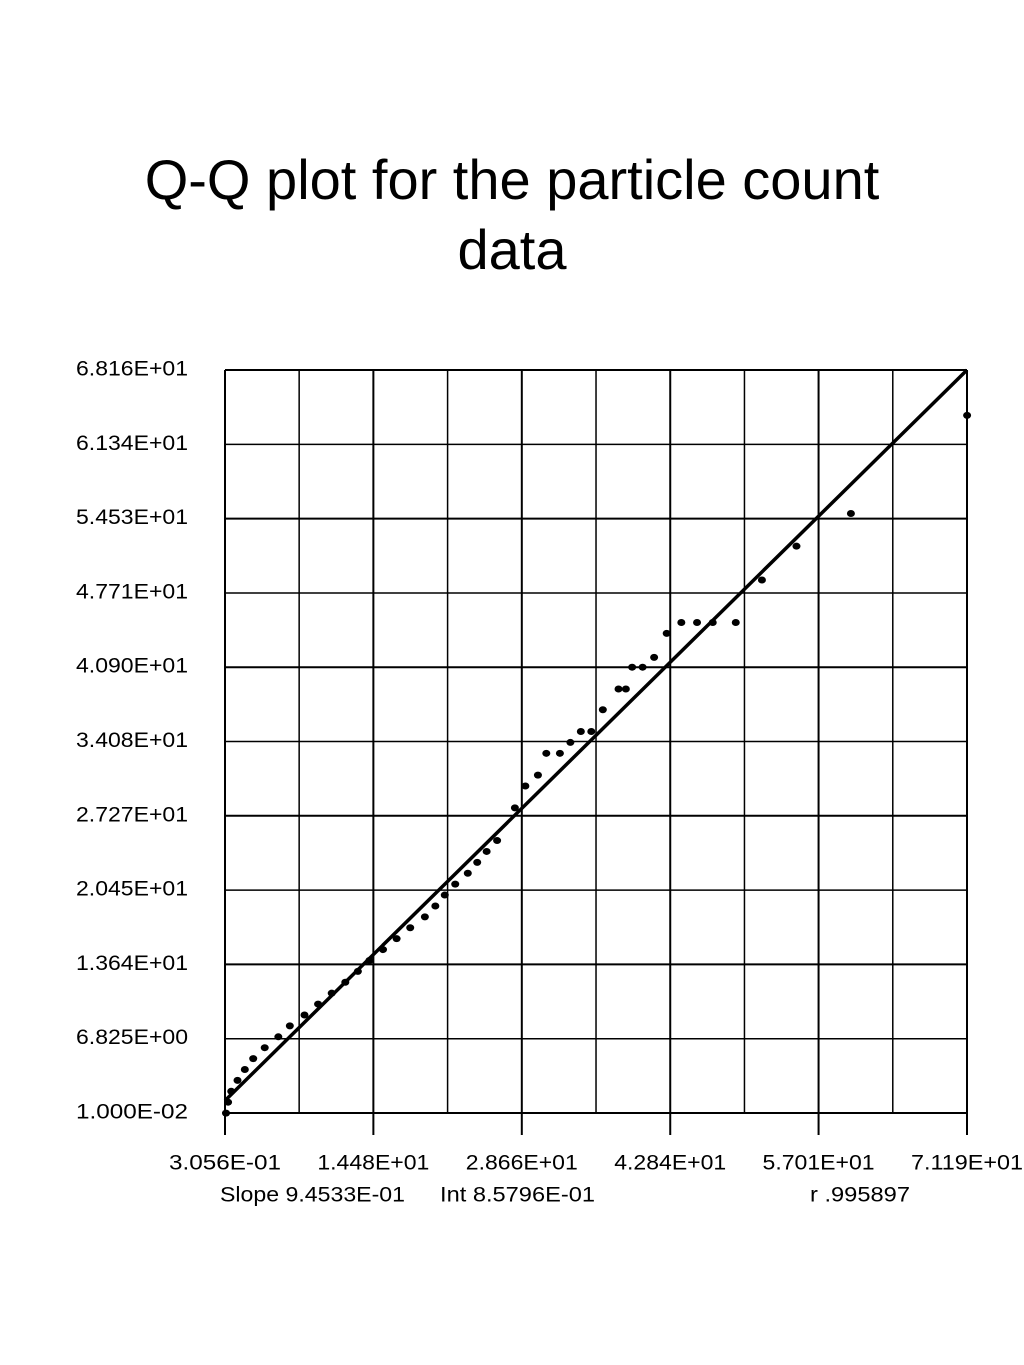 This screenshot has height=1365, width=1024. What do you see at coordinates (517, 1195) in the screenshot?
I see `annotation: Int 8.5796E-01` at bounding box center [517, 1195].